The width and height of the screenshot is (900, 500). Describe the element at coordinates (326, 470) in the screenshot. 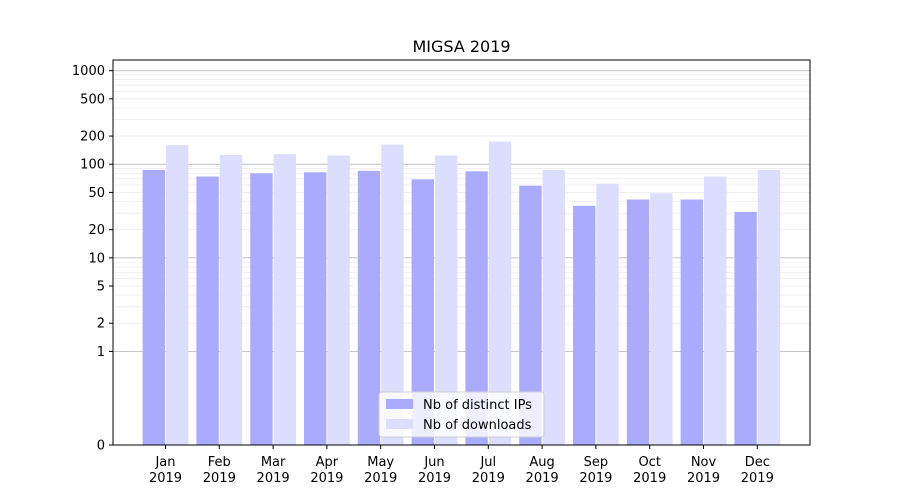

I see `x-tick-label: Apr 2019` at that location.